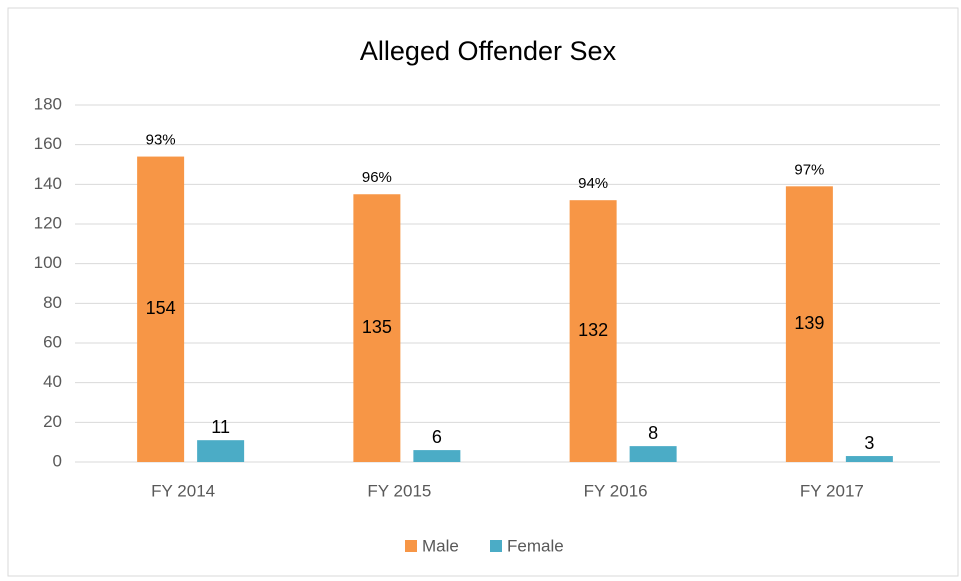 The image size is (961, 581). Describe the element at coordinates (48, 262) in the screenshot. I see `y-tick-label: 100` at that location.